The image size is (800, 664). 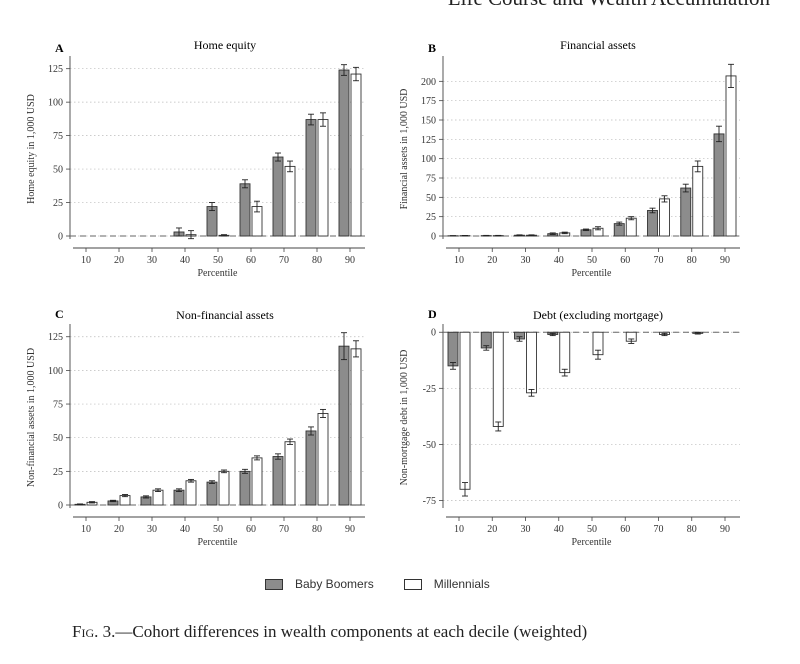 I want to click on legend-swatch-baby-boomers, so click(x=274, y=584).